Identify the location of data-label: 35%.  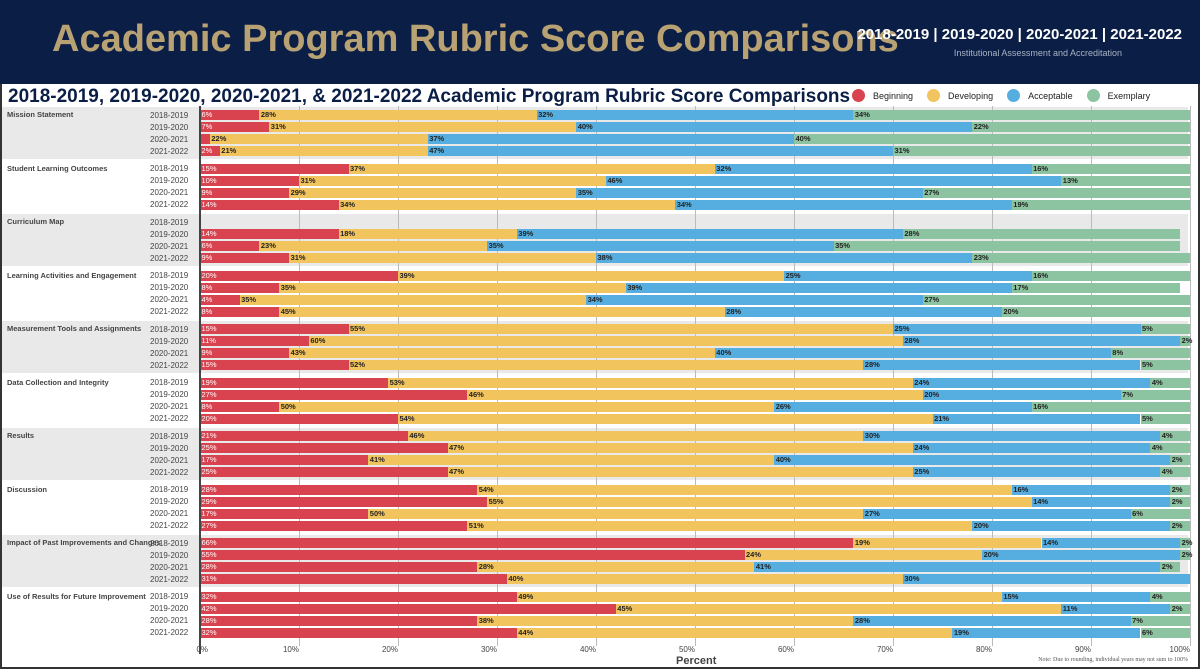
(249, 299).